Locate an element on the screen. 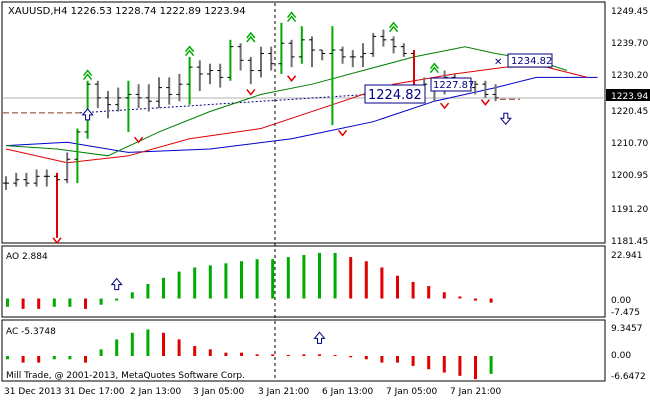  price-tick: 1249.45 is located at coordinates (629, 12).